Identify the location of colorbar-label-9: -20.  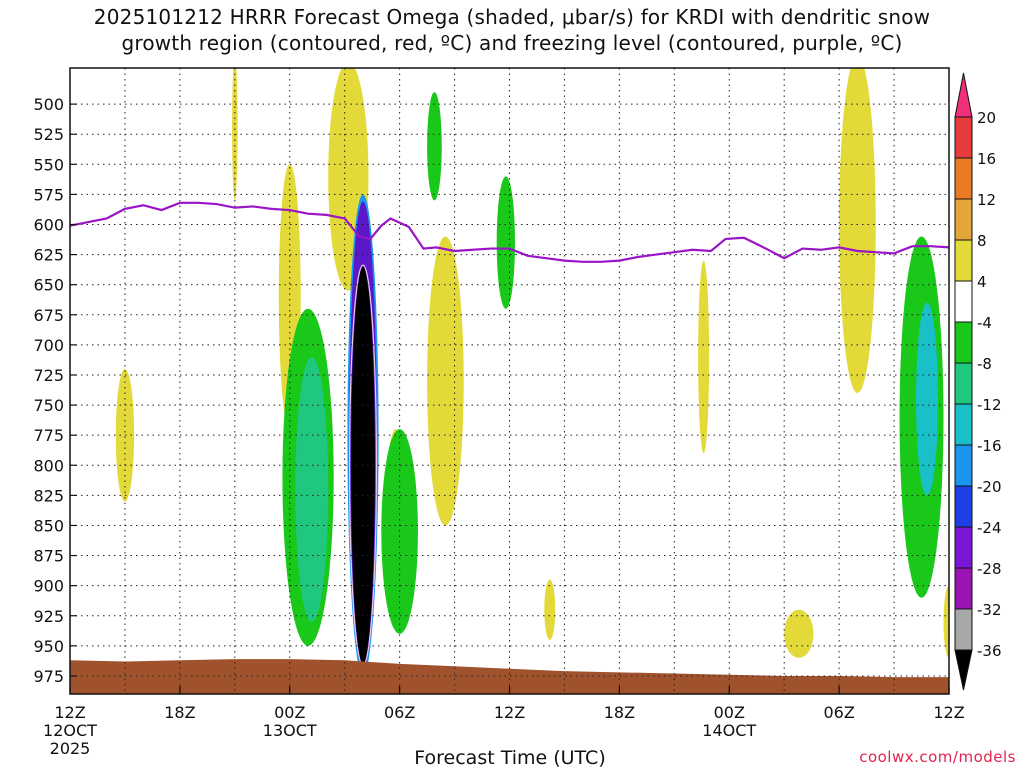
(989, 487).